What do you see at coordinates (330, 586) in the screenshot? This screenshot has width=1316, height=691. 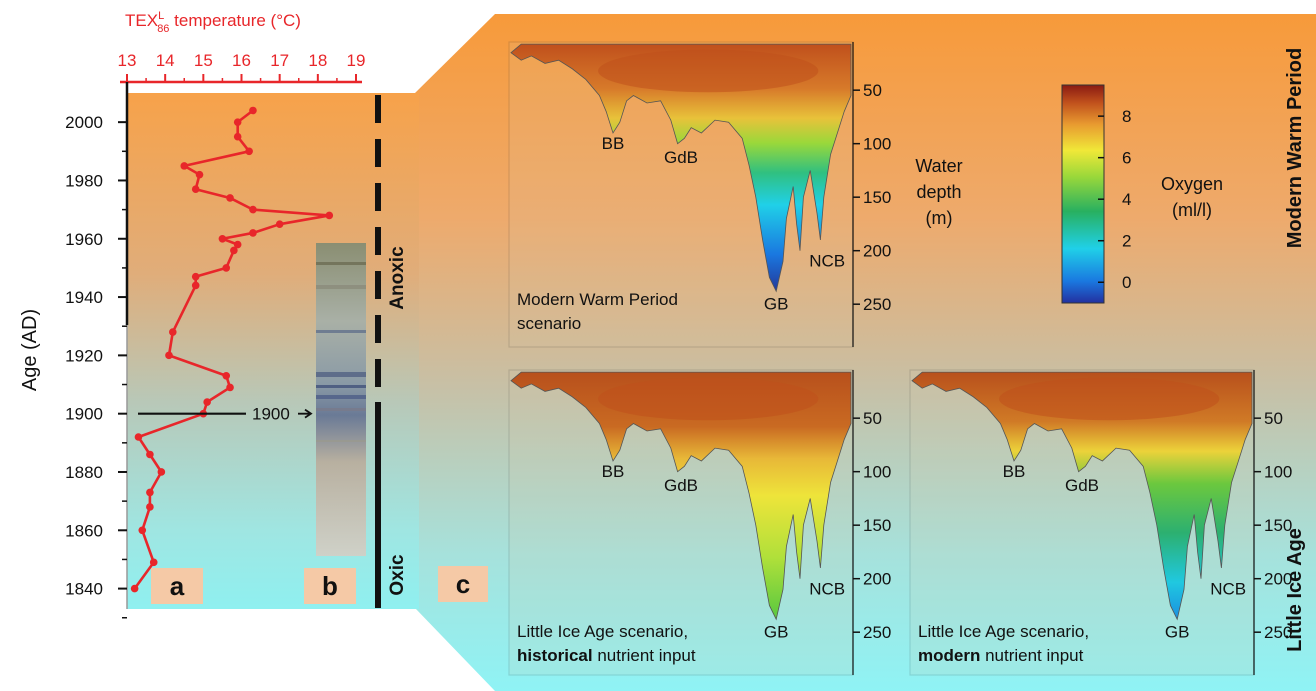 I see `panel-label-b-box` at bounding box center [330, 586].